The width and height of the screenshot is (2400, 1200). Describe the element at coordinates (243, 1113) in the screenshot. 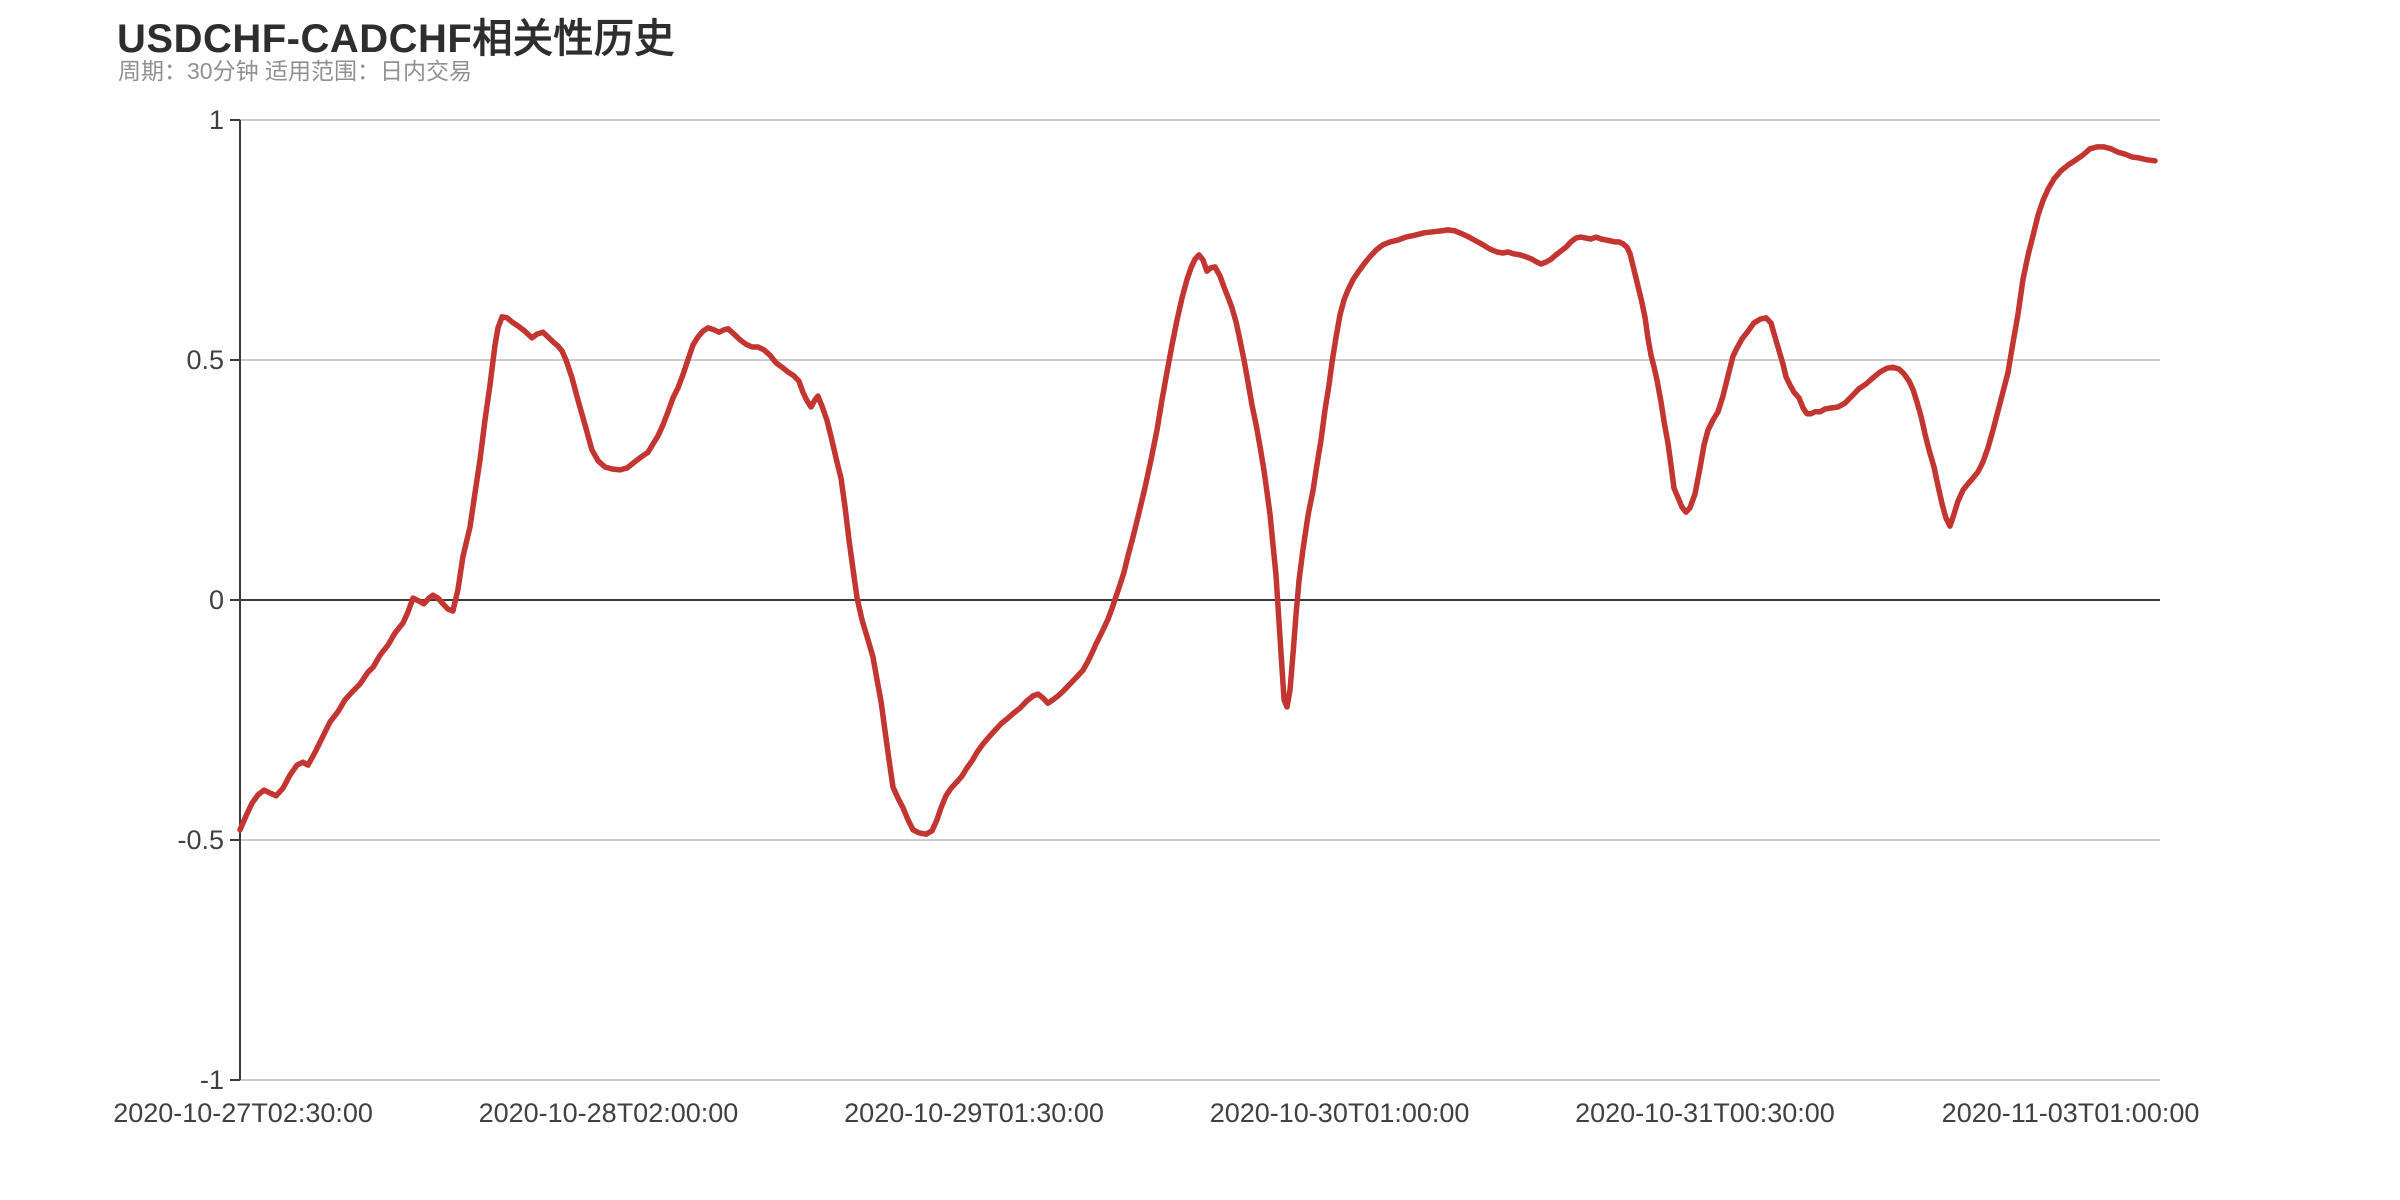

I see `x-tick-label: 2020-10-27T02:30:00` at that location.